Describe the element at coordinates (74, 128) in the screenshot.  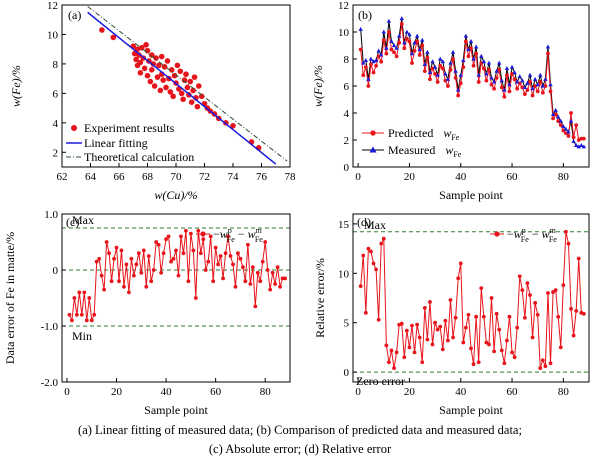
I see `legend-marker-experiment` at that location.